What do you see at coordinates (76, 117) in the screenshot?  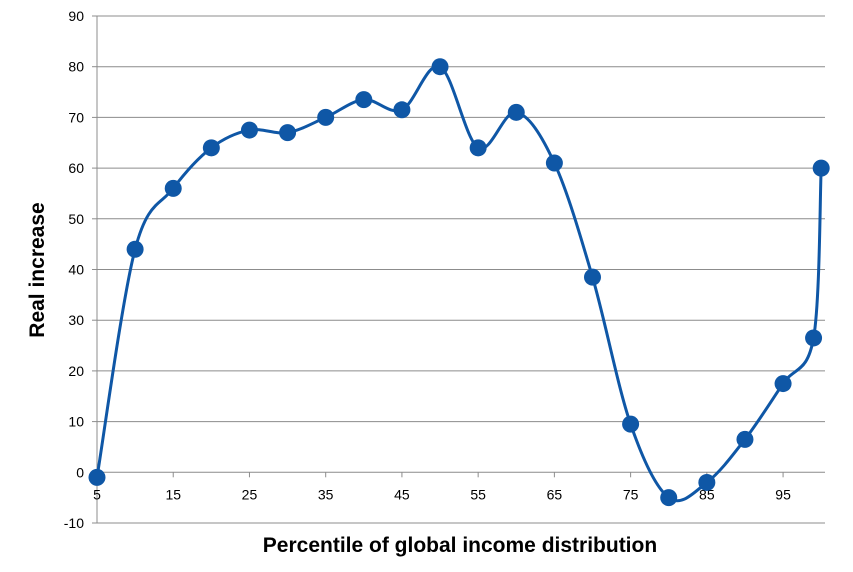 I see `y-tick-label: 70` at bounding box center [76, 117].